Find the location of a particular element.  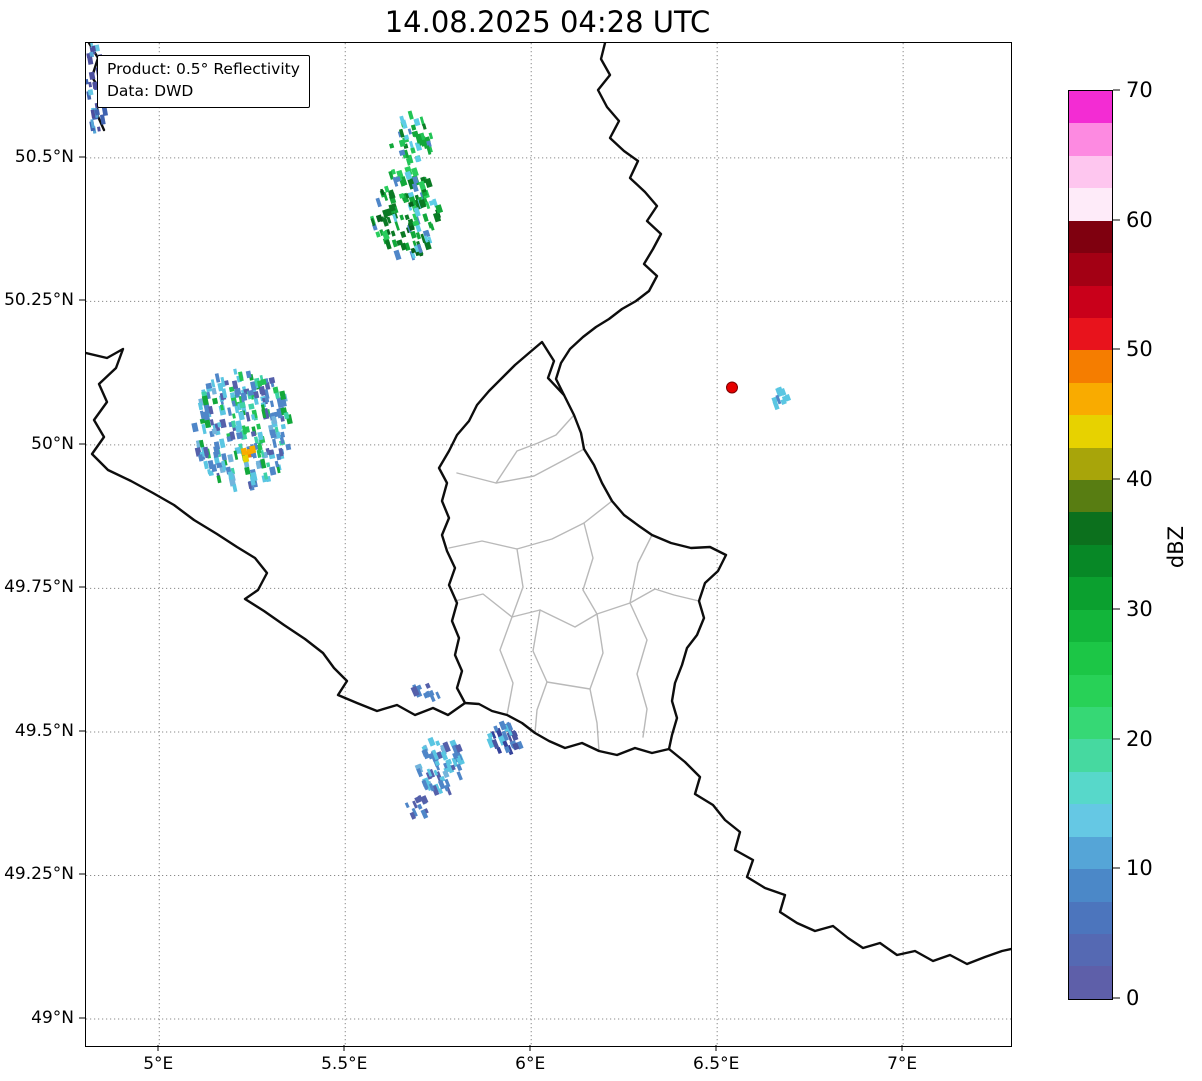

colorbar-ticks: 0 10 20 30 40 50 60 70 is located at coordinates (1145, 544).